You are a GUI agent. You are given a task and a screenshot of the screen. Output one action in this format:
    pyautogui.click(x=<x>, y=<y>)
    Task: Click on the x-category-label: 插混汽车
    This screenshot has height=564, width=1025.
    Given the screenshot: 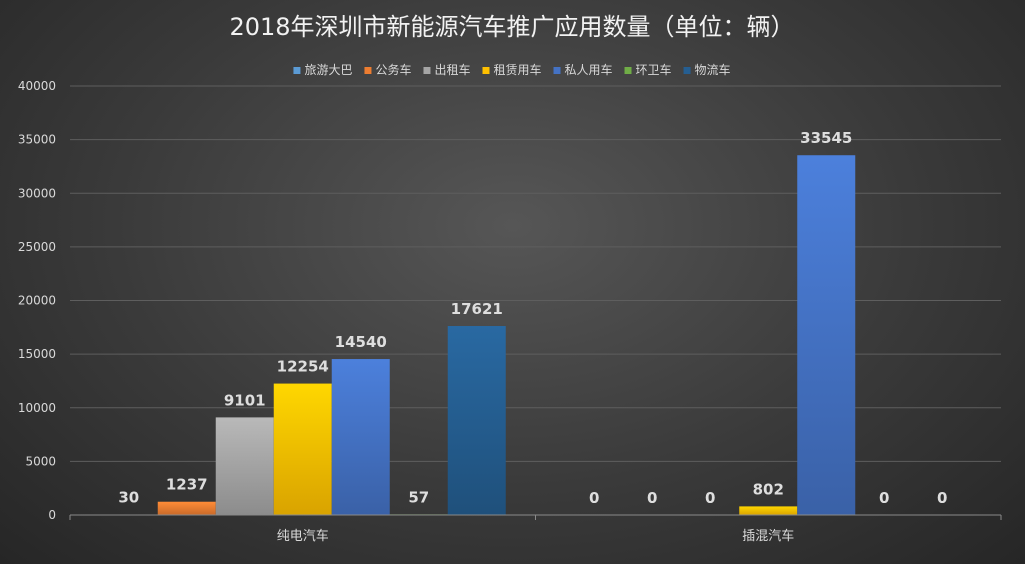 What is the action you would take?
    pyautogui.click(x=768, y=536)
    